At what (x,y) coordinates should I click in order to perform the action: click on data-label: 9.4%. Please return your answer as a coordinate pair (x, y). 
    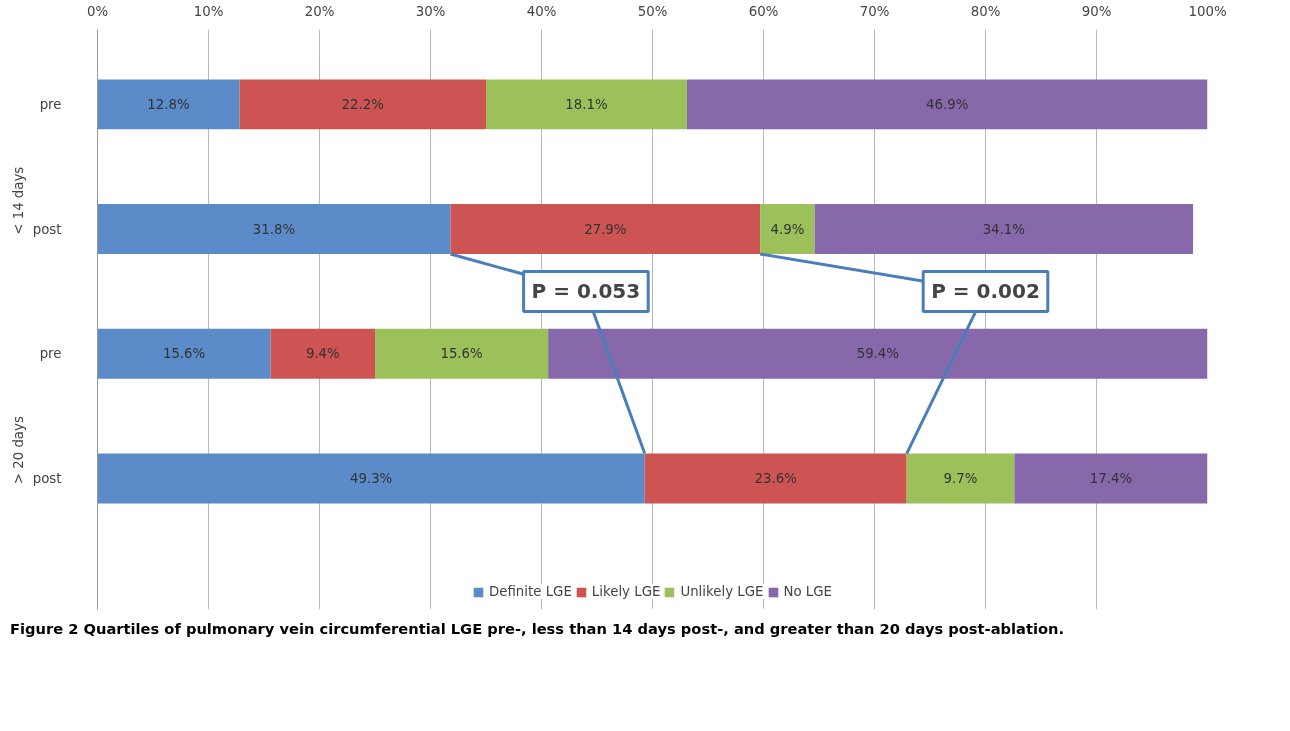
    Looking at the image, I should click on (322, 354).